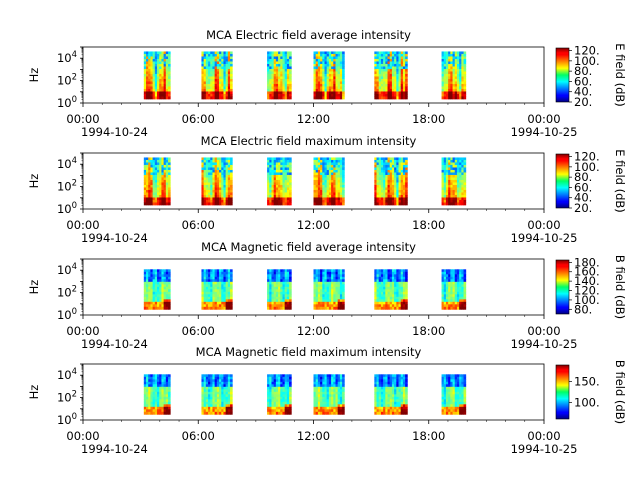 This screenshot has width=640, height=480. What do you see at coordinates (620, 287) in the screenshot?
I see `colorbar-label: B field (dB)` at bounding box center [620, 287].